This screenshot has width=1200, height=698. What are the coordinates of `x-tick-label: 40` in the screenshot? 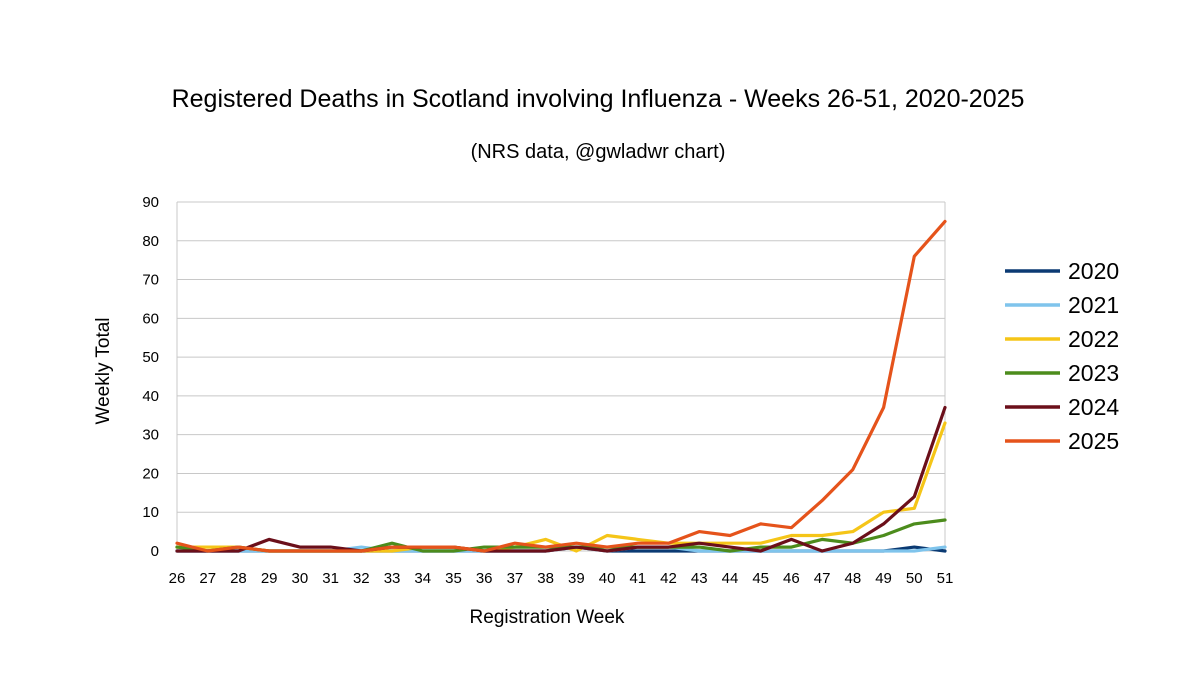 It's located at (607, 578).